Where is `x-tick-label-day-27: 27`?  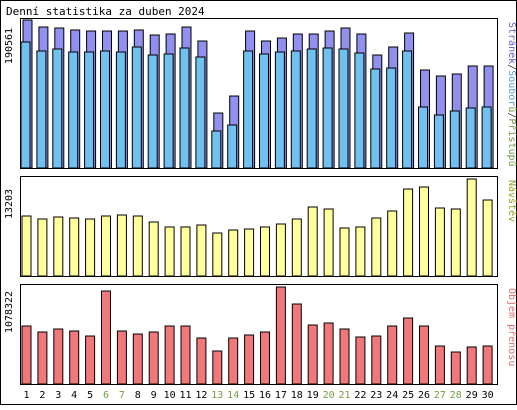 x-tick-label-day-27: 27 is located at coordinates (440, 395).